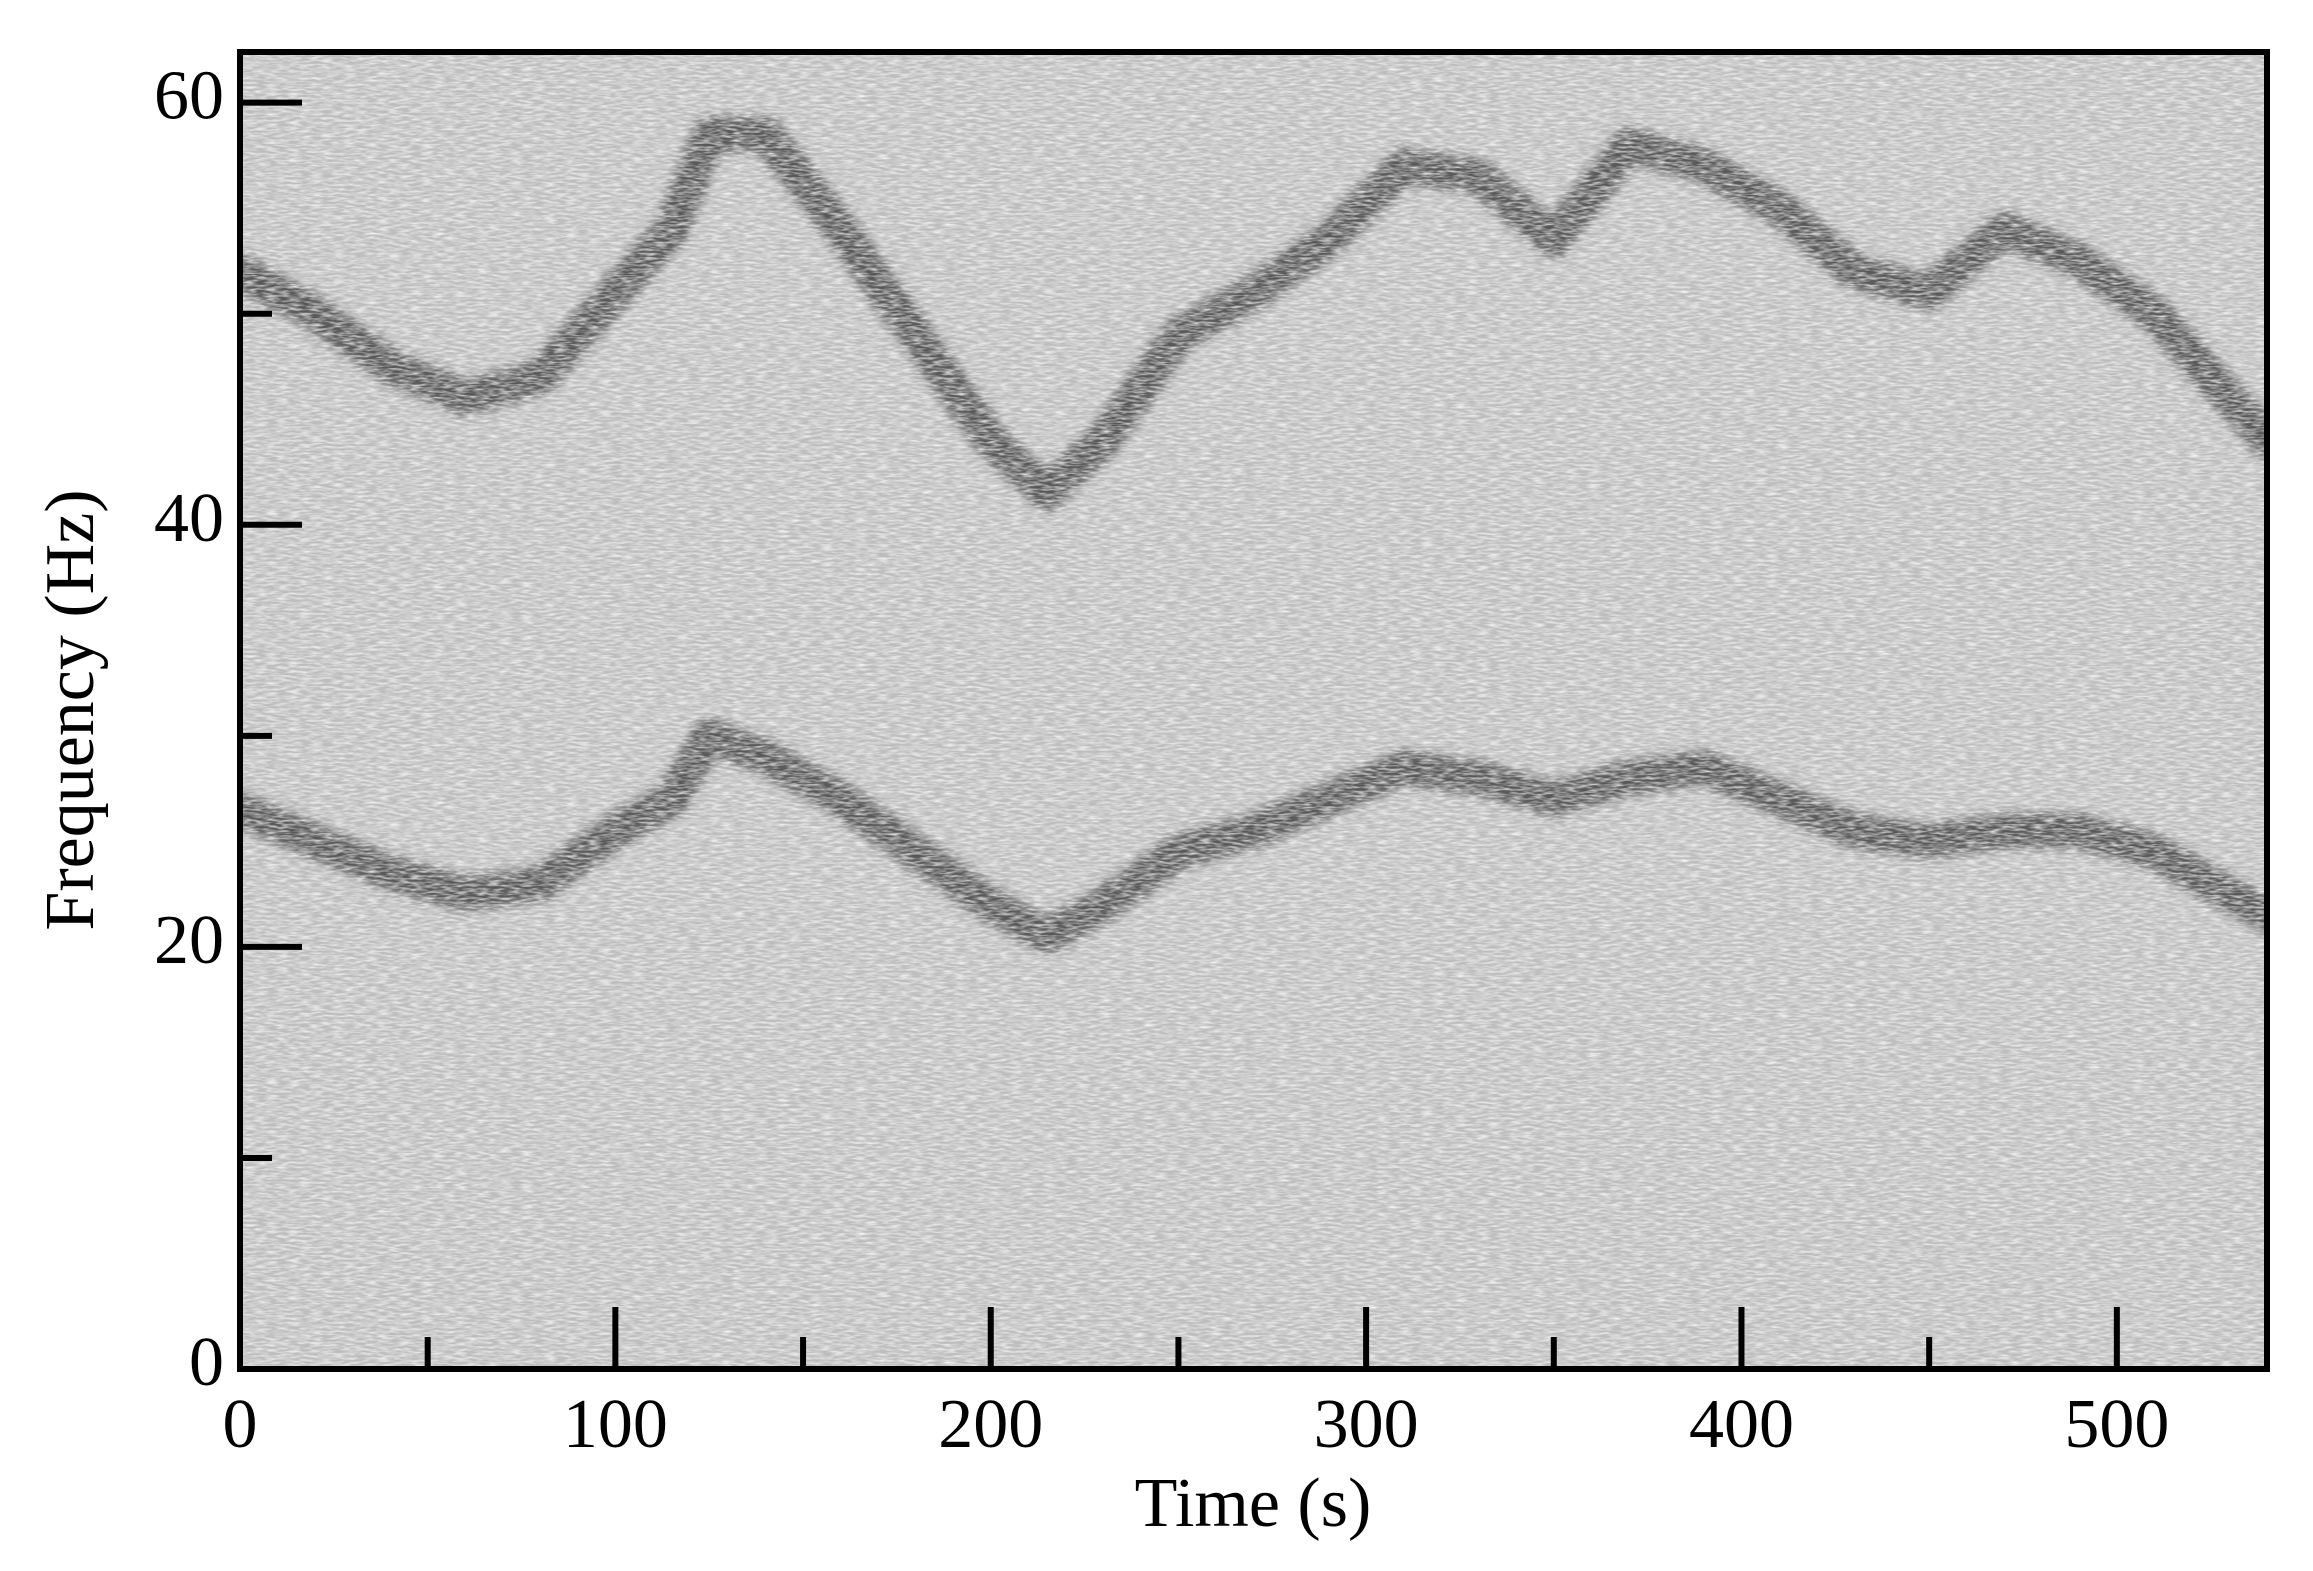 Image resolution: width=2313 pixels, height=1571 pixels. Describe the element at coordinates (615, 1424) in the screenshot. I see `x-tick-label: 100` at that location.